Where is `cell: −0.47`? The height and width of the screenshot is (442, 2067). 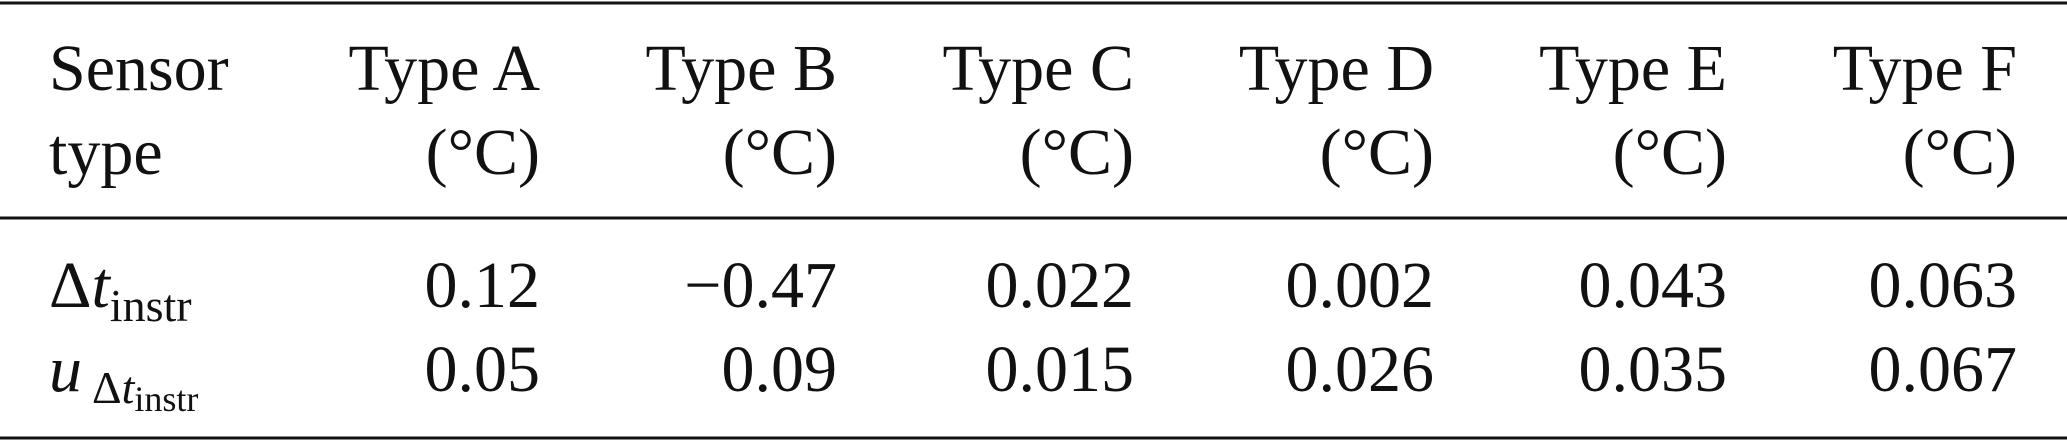
cell: −0.47 is located at coordinates (760, 285).